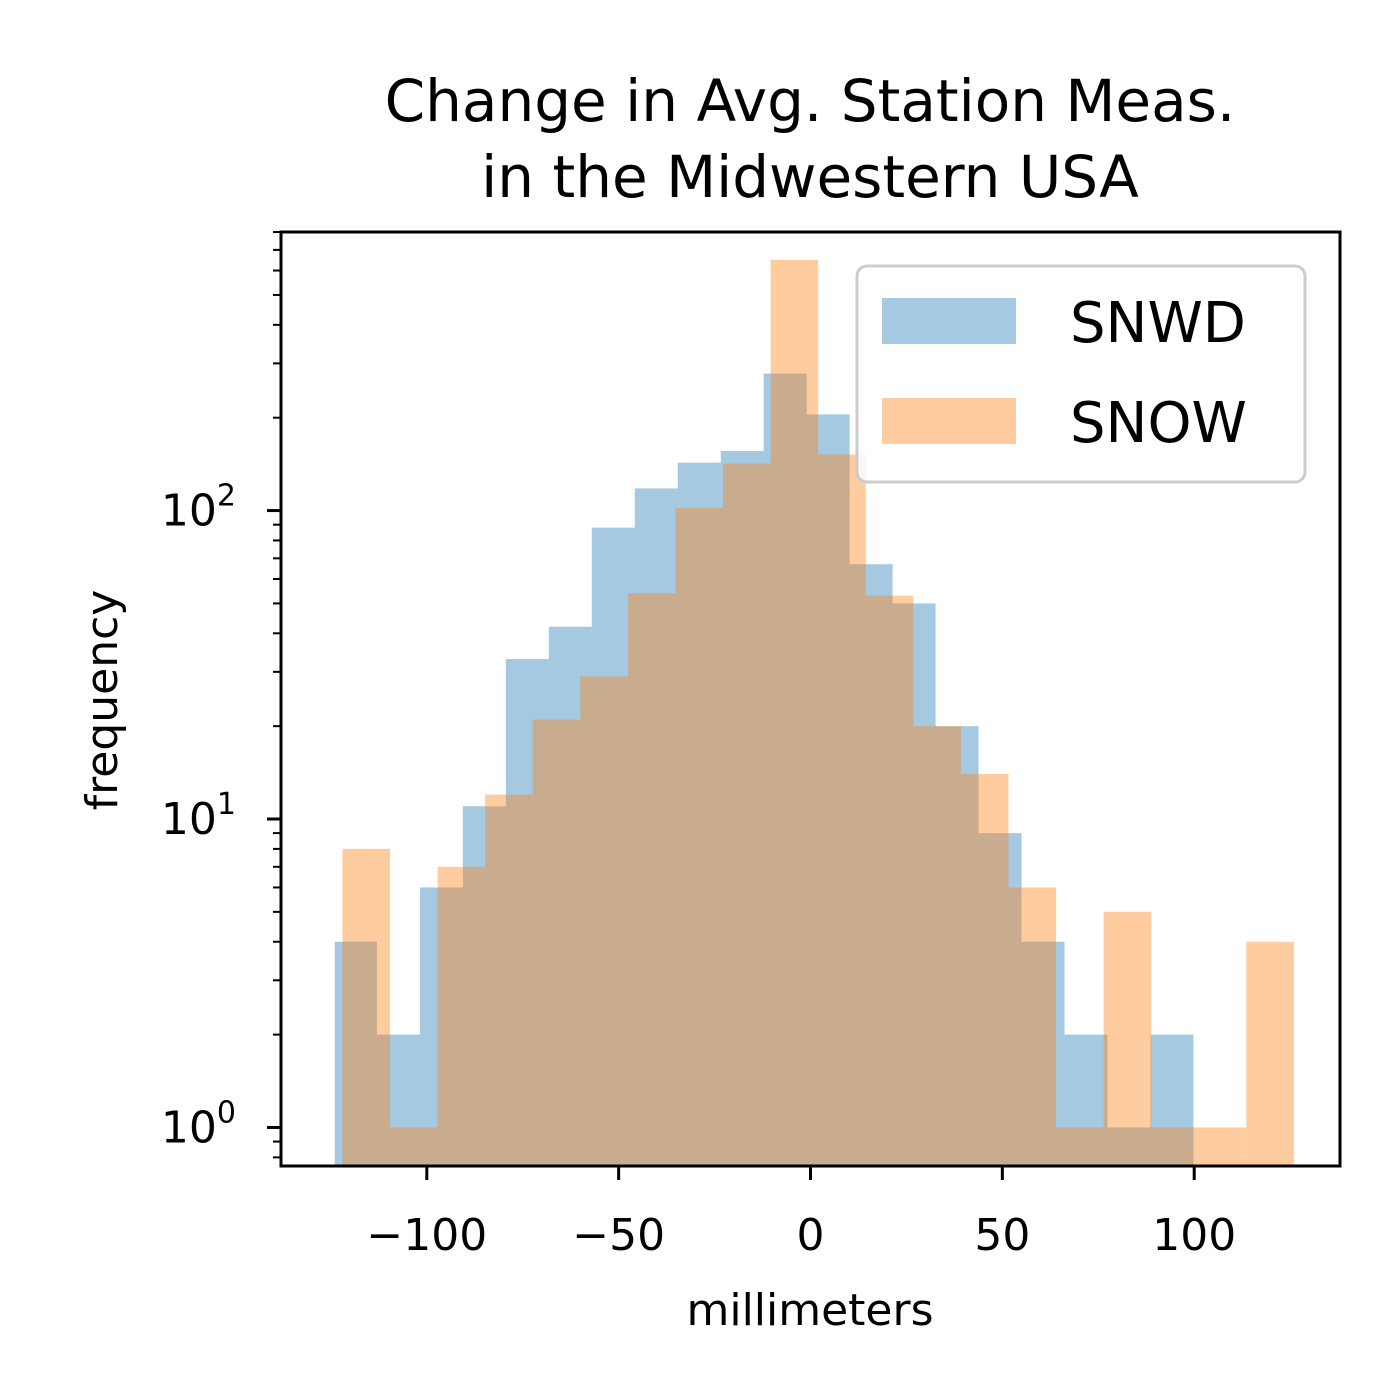 The height and width of the screenshot is (1400, 1400). I want to click on x-axis-label: millimeters, so click(809, 1310).